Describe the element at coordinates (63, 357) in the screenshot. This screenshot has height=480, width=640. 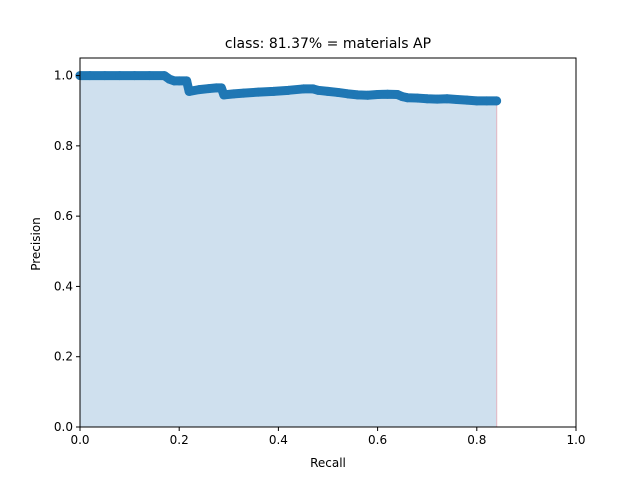
I see `y-tick-label: 0.2` at that location.